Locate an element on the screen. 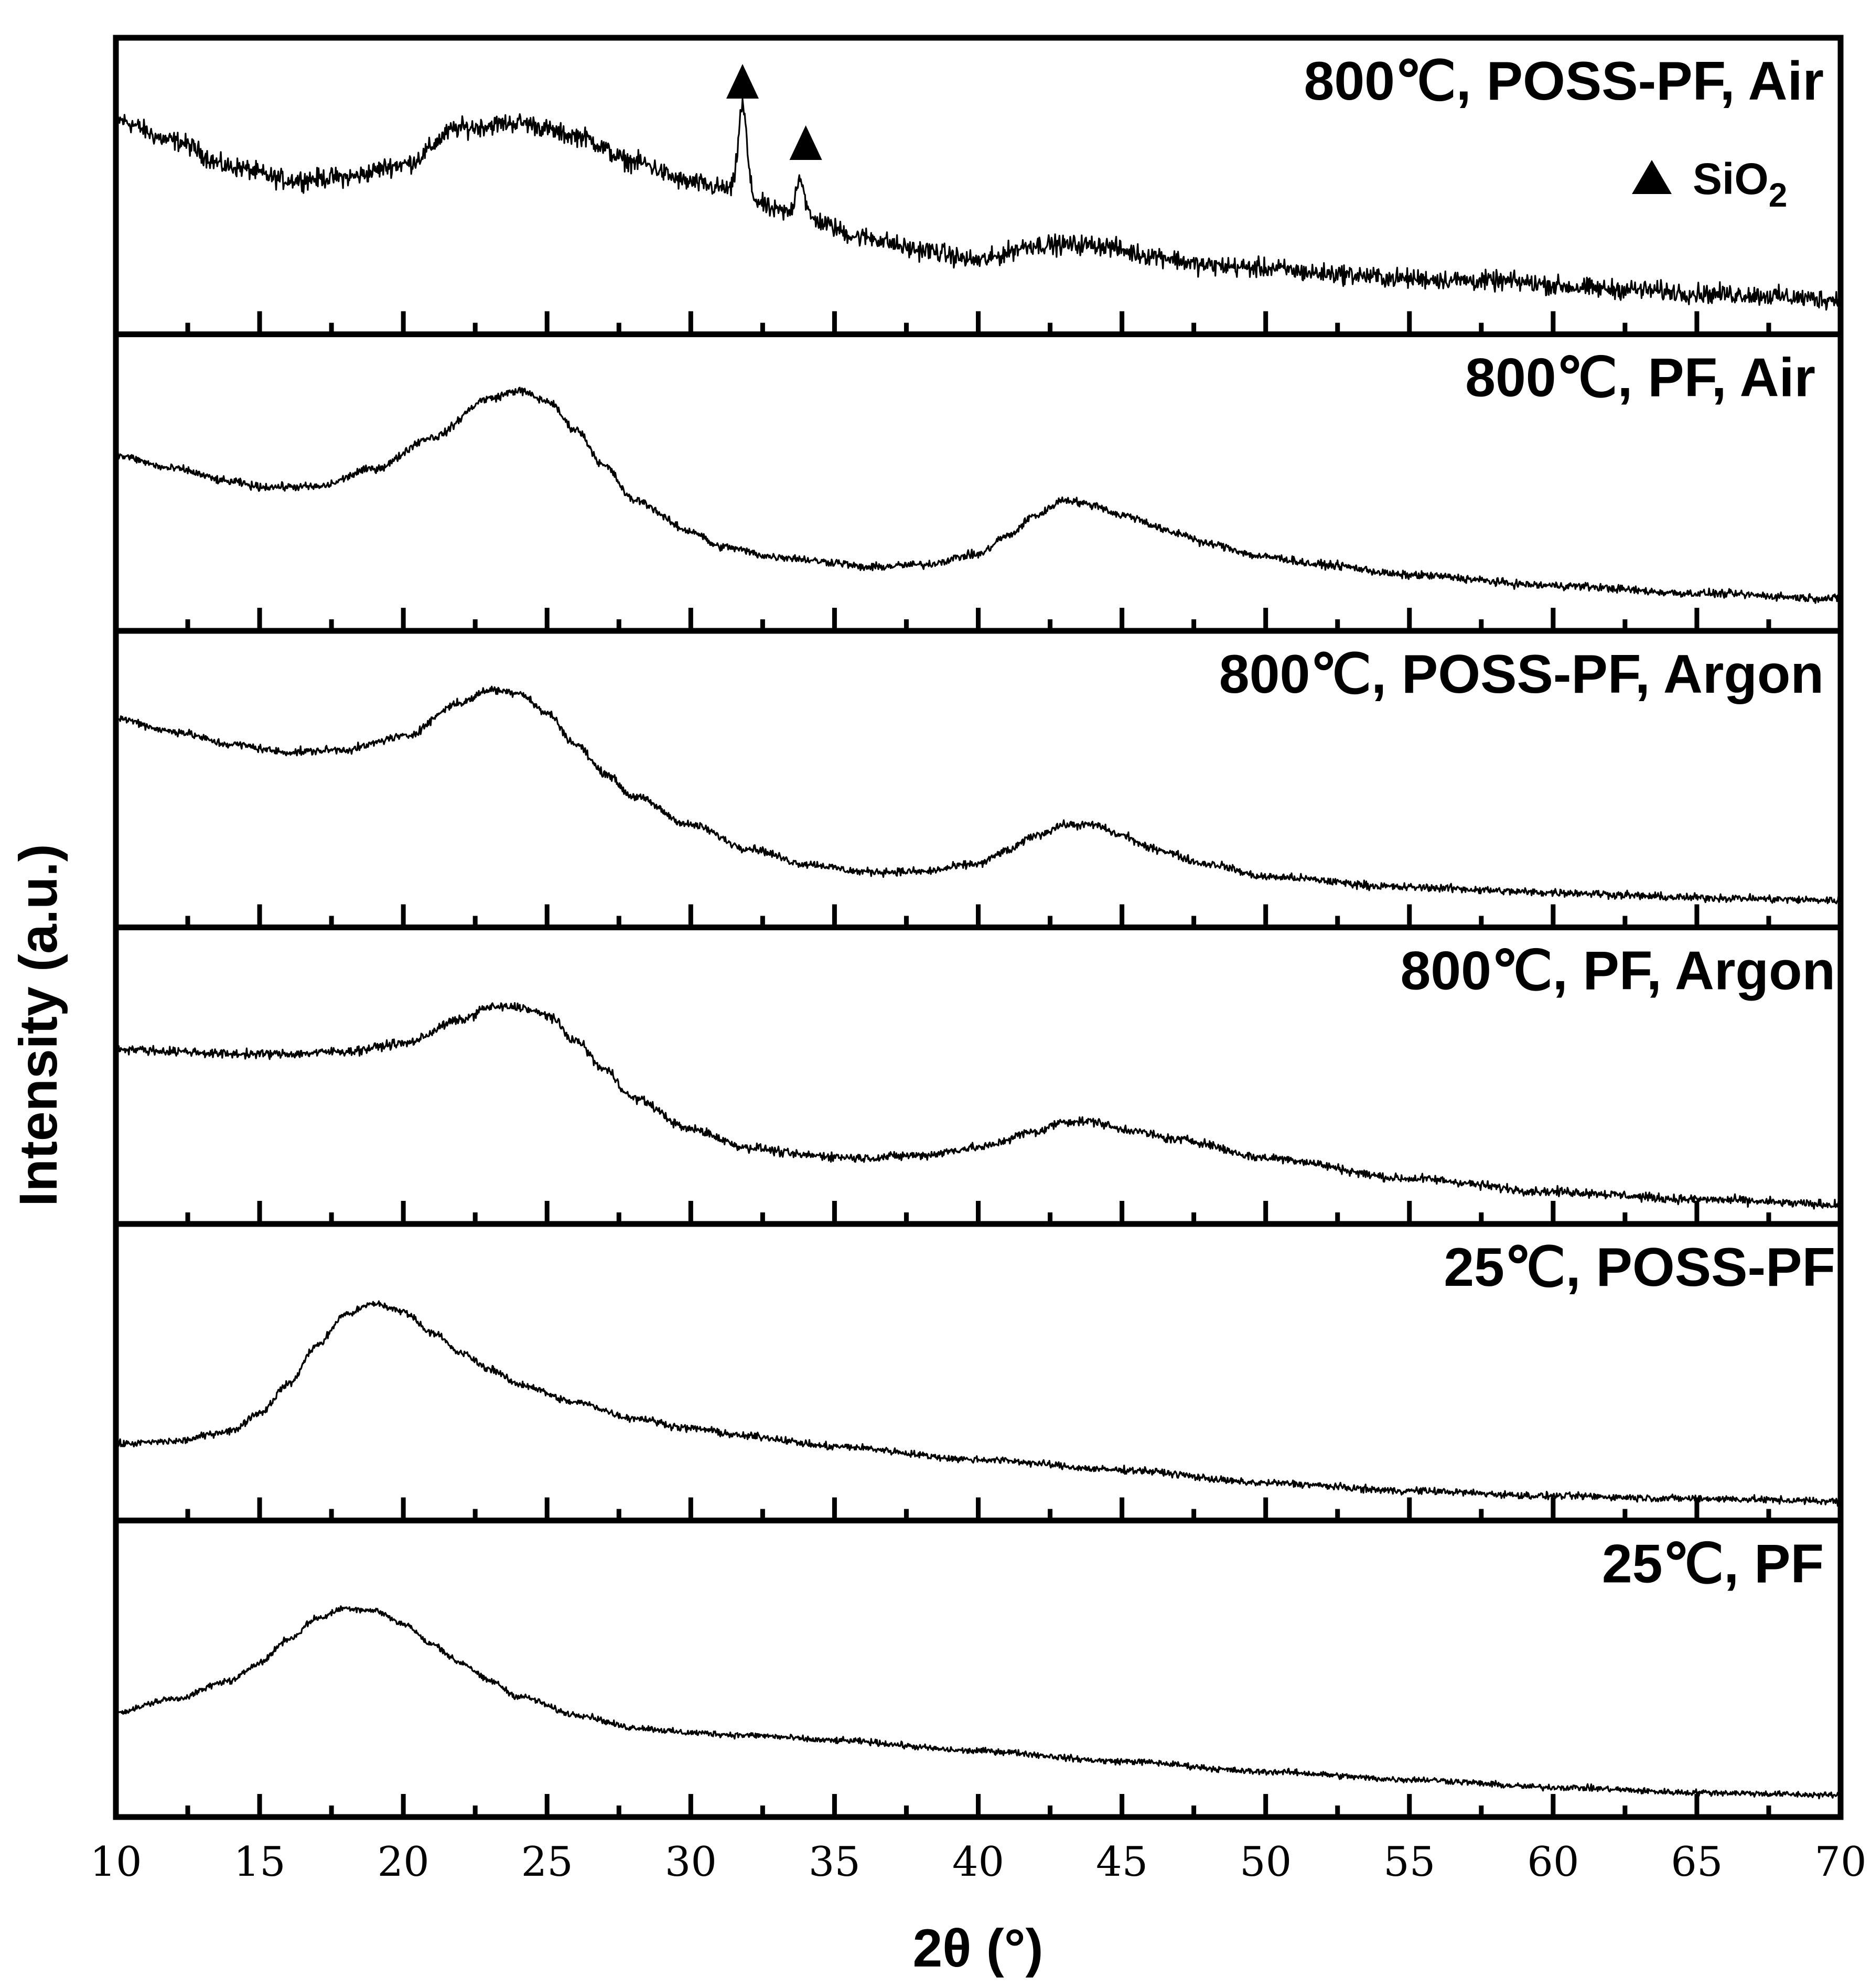 This screenshot has width=1871, height=1988. x-tick-label: 45 is located at coordinates (1122, 1862).